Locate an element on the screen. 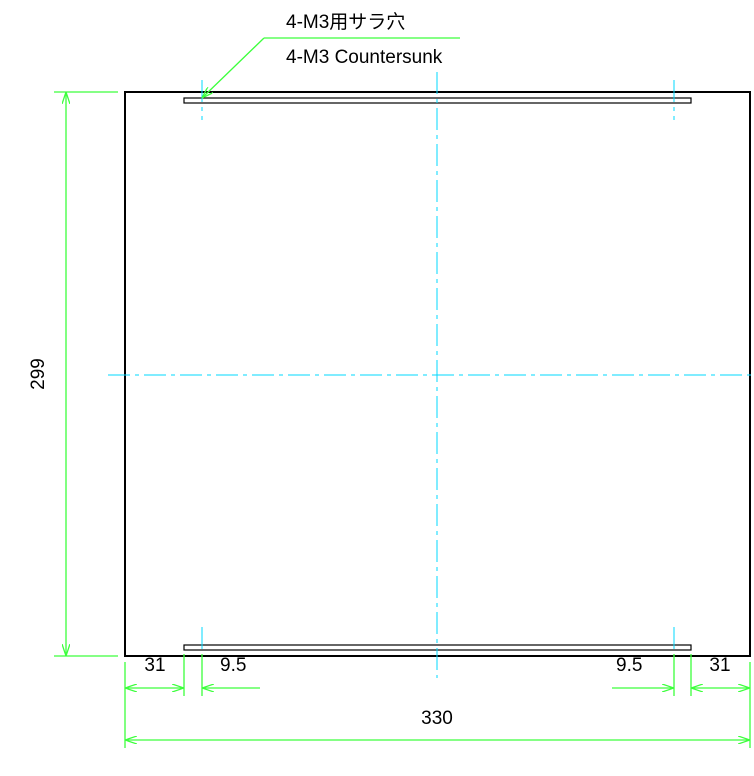 This screenshot has height=776, width=754. left-hole-dimension-label: 9.5 is located at coordinates (233, 665).